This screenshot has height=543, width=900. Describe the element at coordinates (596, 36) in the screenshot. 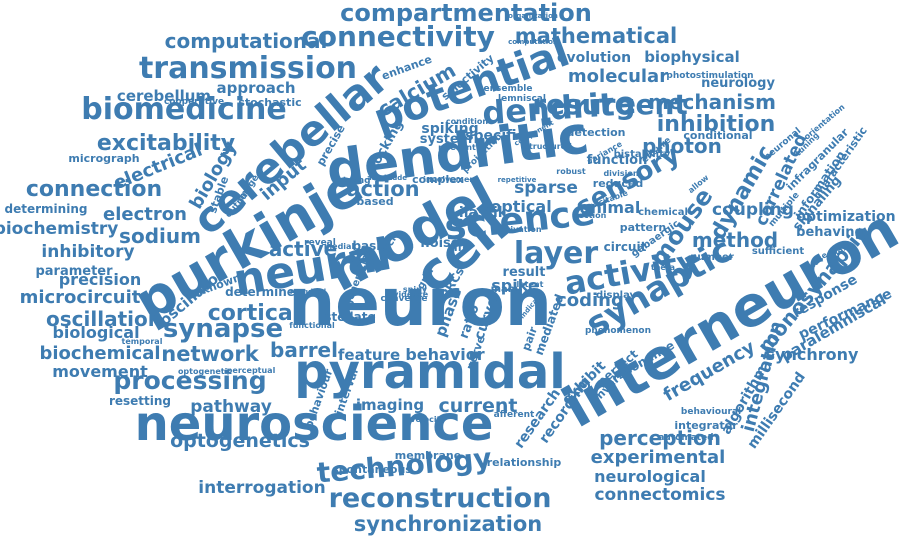

I see `cloud-word: mathematical` at that location.